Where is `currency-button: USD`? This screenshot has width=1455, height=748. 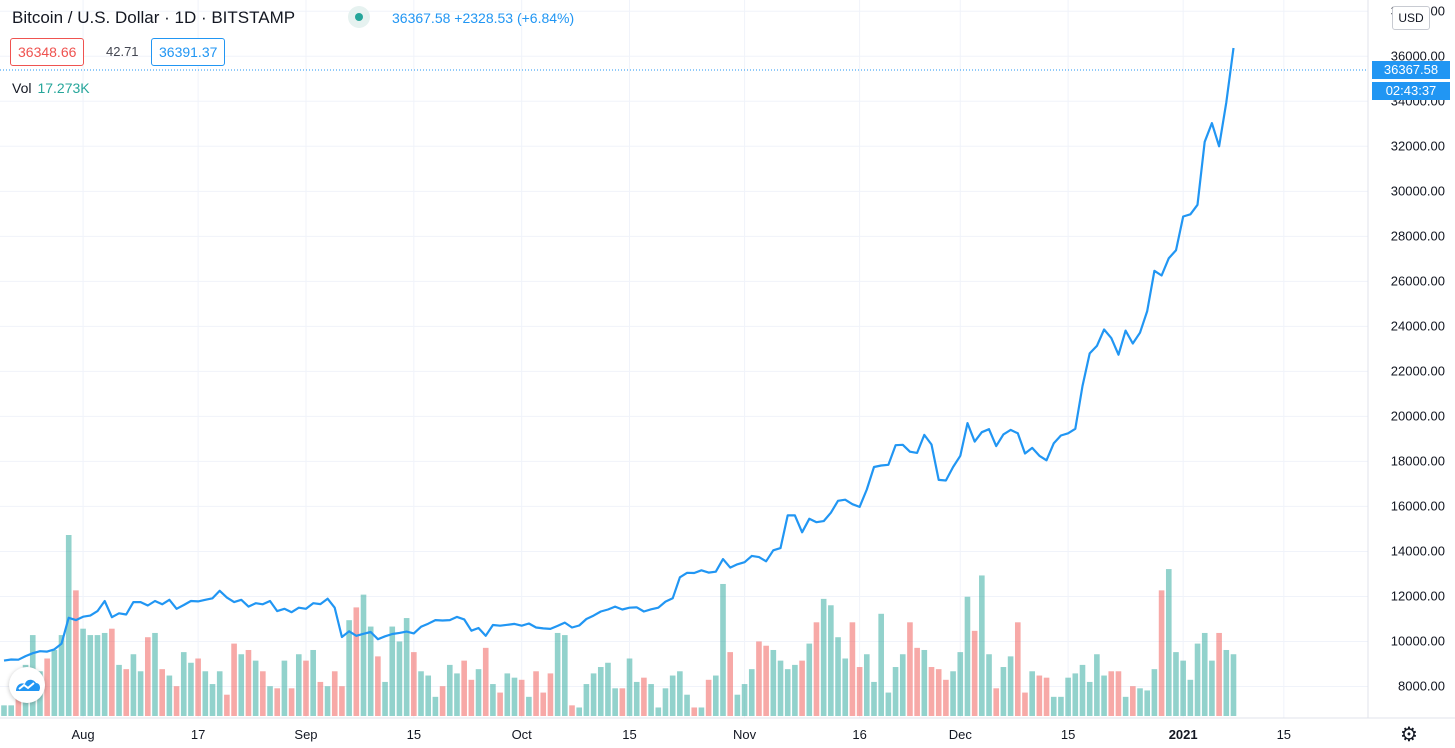
currency-button: USD is located at coordinates (1411, 18).